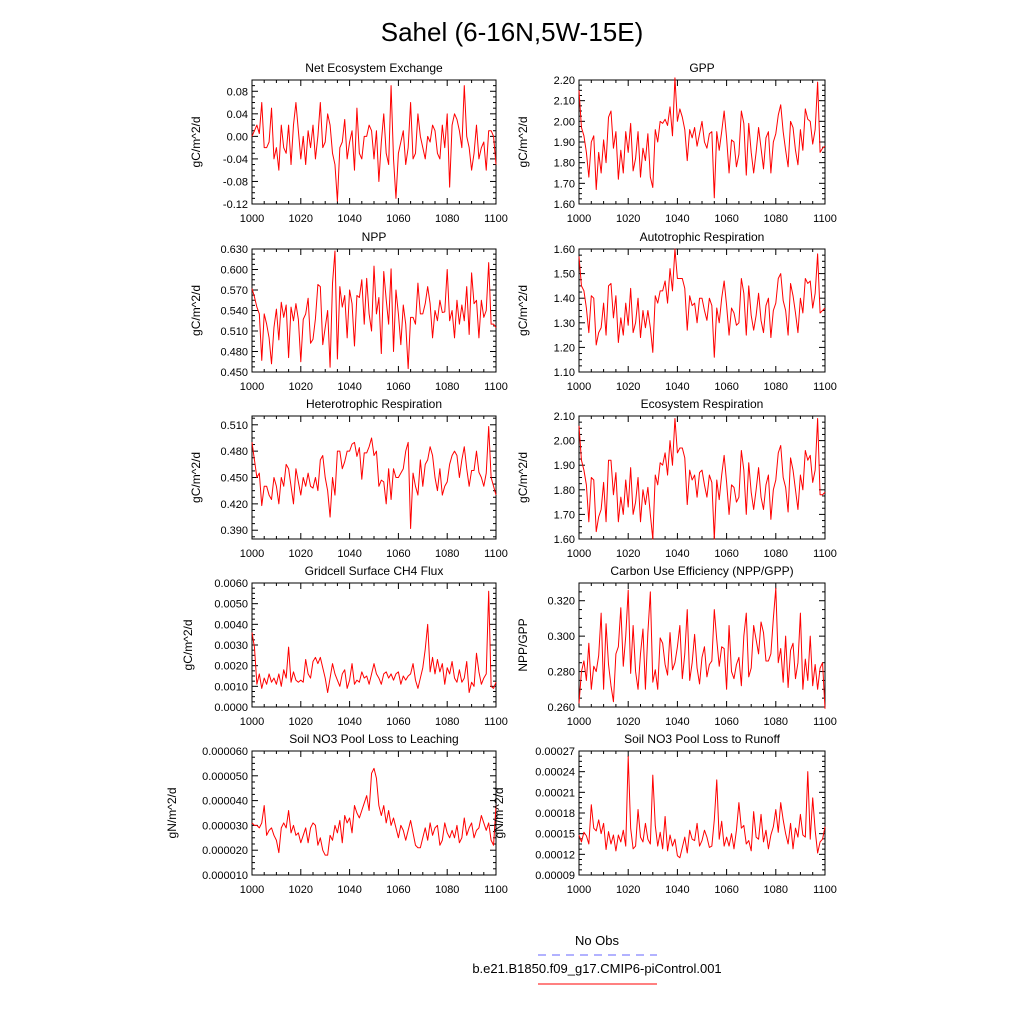  What do you see at coordinates (523, 644) in the screenshot?
I see `y-axis-label: NPP/GPP` at bounding box center [523, 644].